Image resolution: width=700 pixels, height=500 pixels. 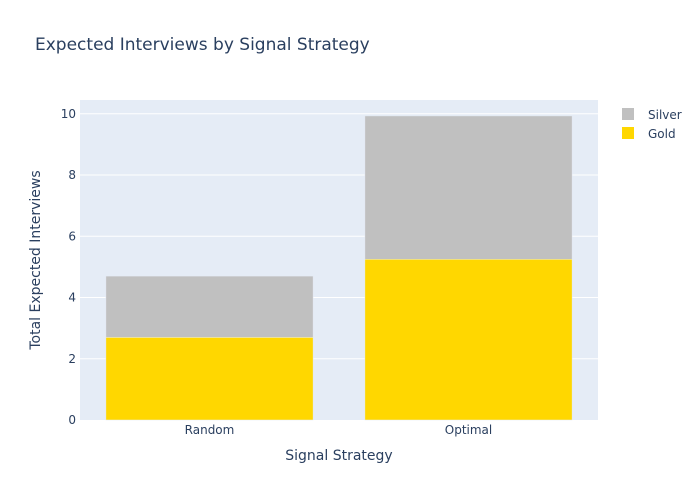 I want to click on legend-item-gold: Gold, so click(x=649, y=134).